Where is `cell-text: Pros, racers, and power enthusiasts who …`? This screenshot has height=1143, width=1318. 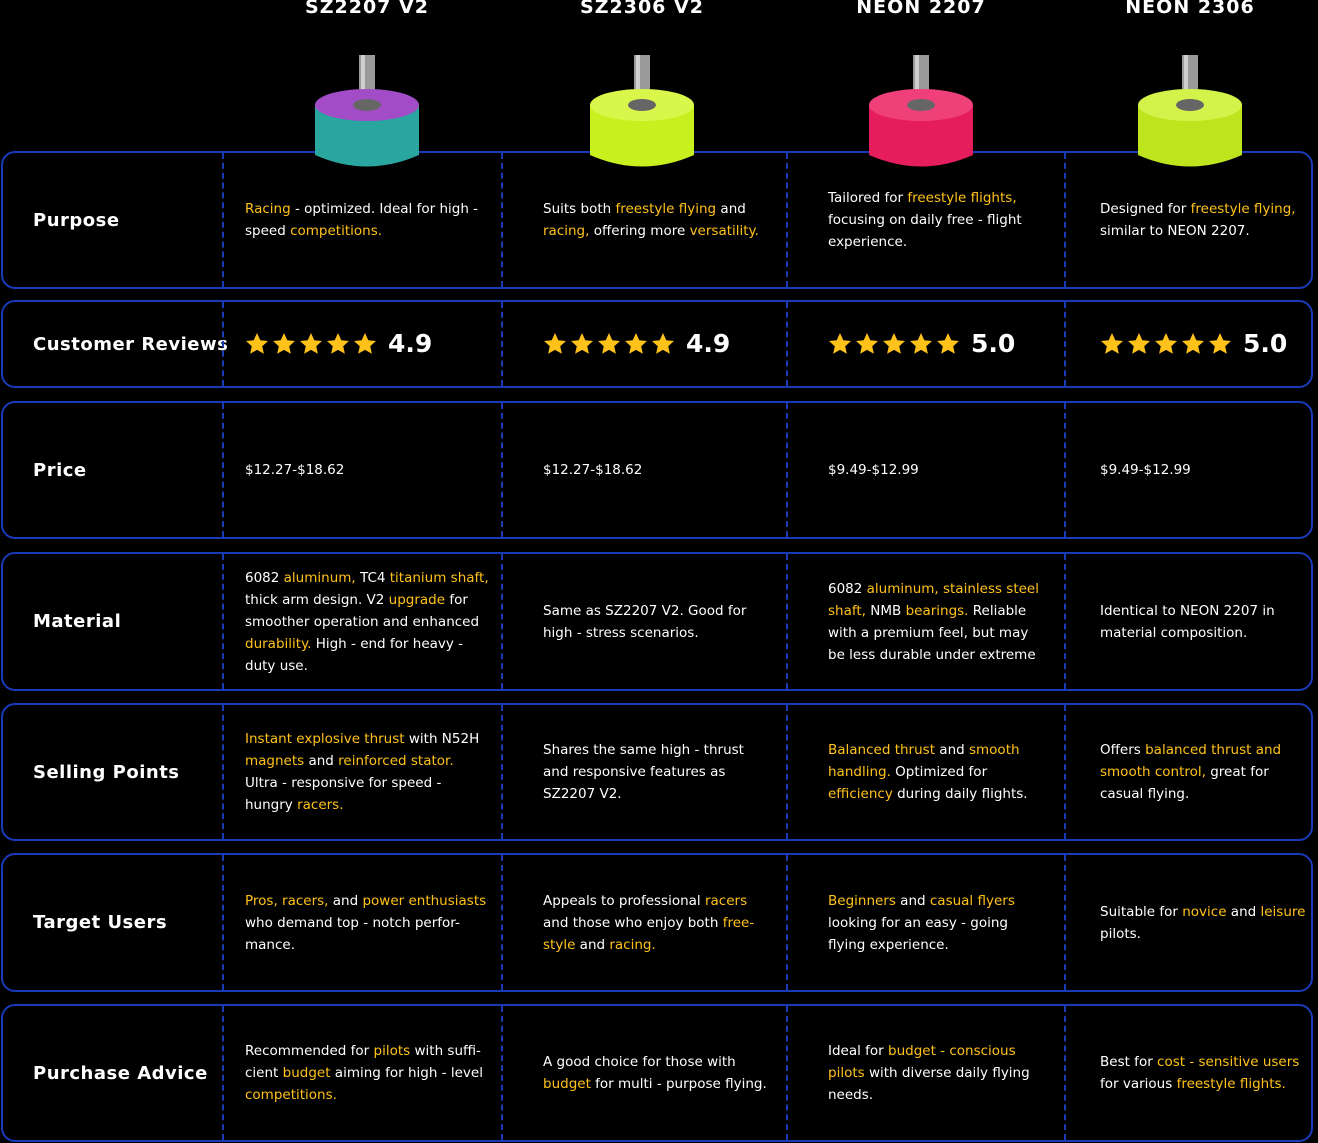 cell-text: Pros, racers, and power enthusiasts who … is located at coordinates (367, 923).